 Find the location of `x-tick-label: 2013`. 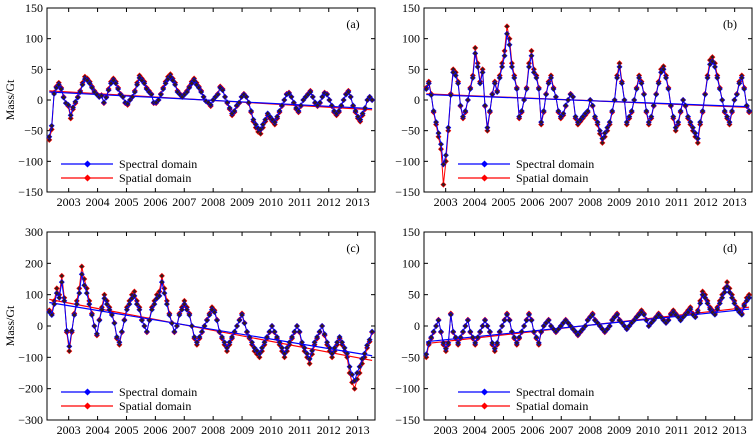

x-tick-label: 2013 is located at coordinates (358, 202).